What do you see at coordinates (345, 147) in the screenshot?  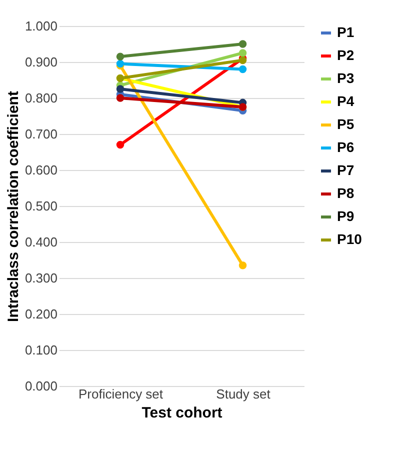 I see `legend-label: P6` at bounding box center [345, 147].